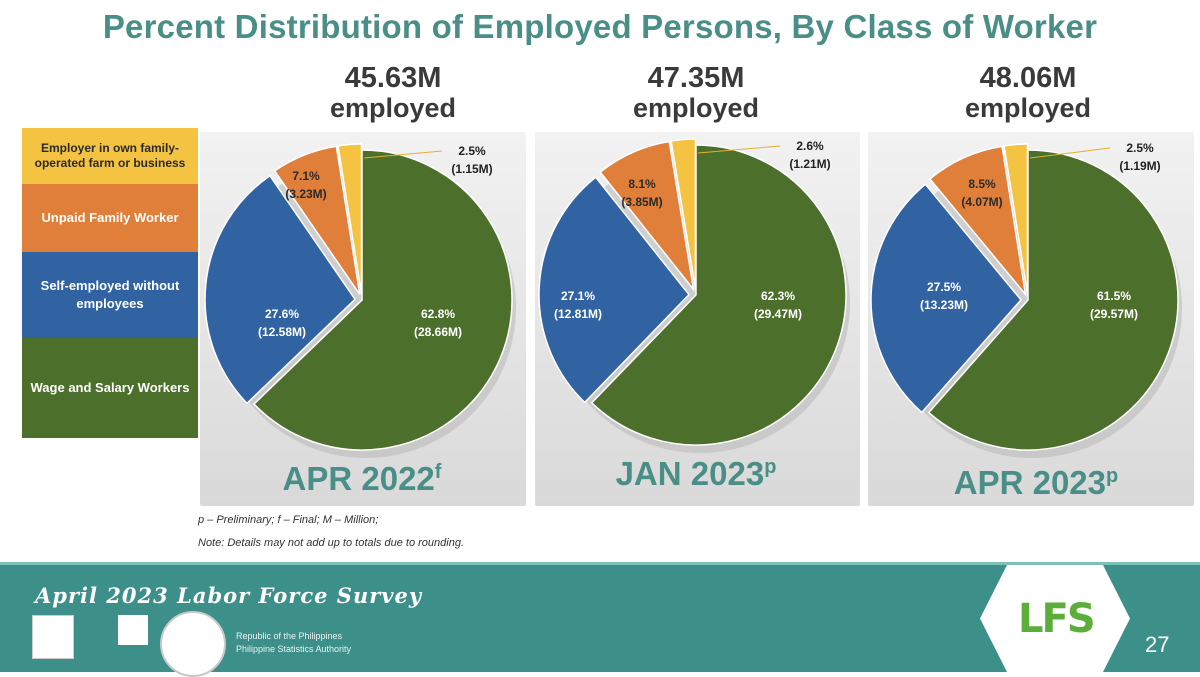 Image resolution: width=1200 pixels, height=677 pixels. What do you see at coordinates (289, 636) in the screenshot?
I see `org-line-1: Republic of the Philippines` at bounding box center [289, 636].